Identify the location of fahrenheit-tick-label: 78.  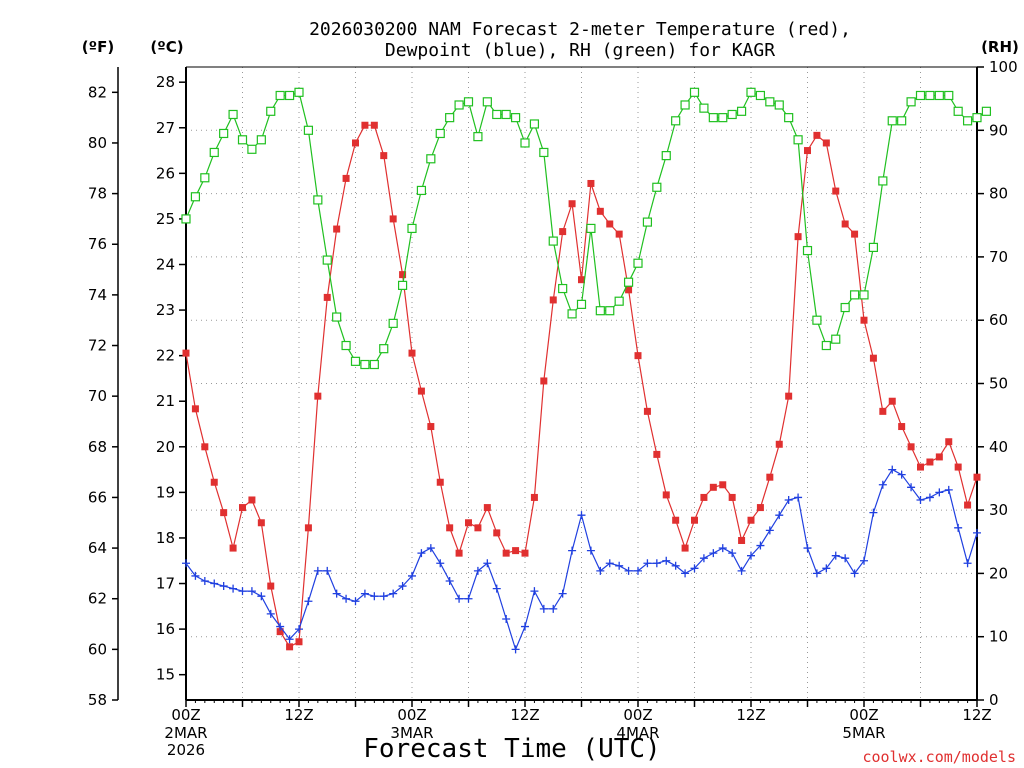
(97, 194).